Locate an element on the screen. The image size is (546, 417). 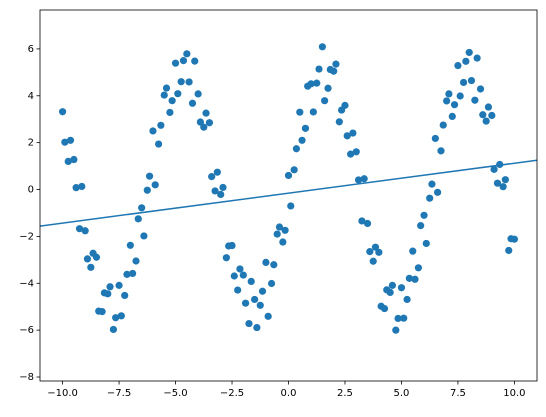
x-tick-label: 7.5 is located at coordinates (458, 393).